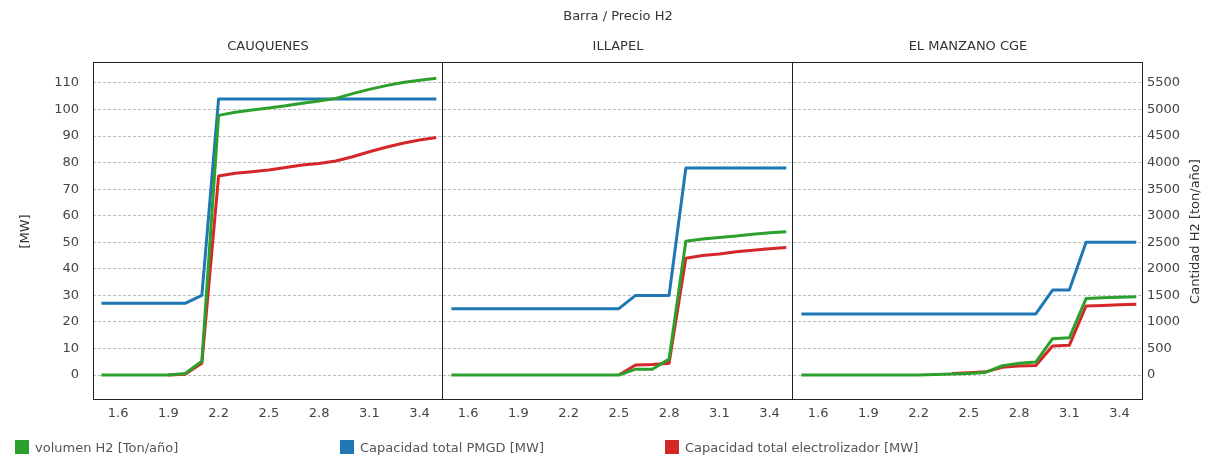 The height and width of the screenshot is (459, 1214). What do you see at coordinates (618, 46) in the screenshot?
I see `chart-title: ILLAPEL` at bounding box center [618, 46].